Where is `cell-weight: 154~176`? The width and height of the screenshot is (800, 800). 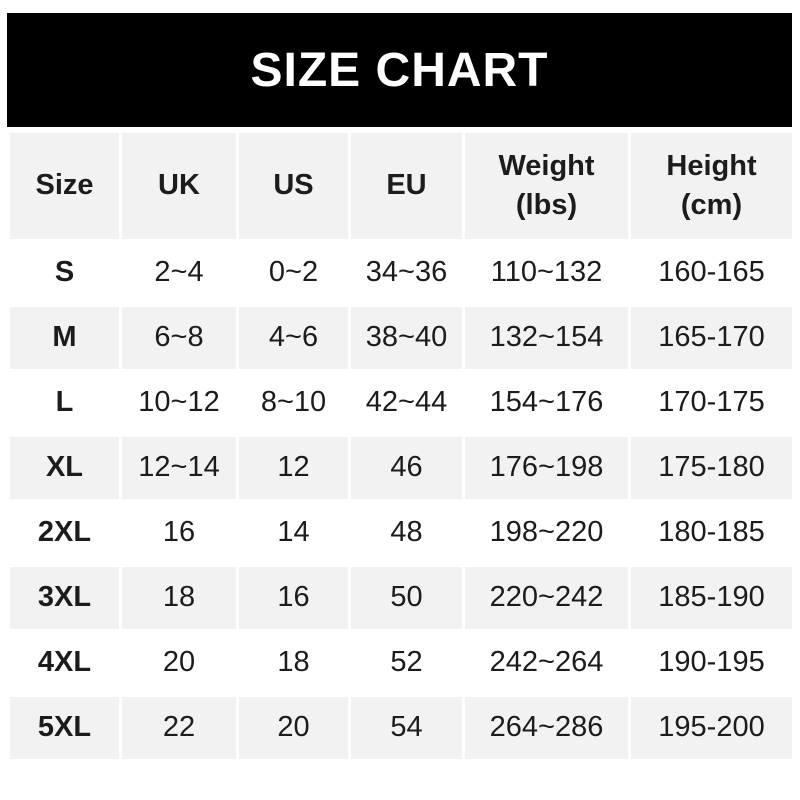 cell-weight: 154~176 is located at coordinates (546, 403).